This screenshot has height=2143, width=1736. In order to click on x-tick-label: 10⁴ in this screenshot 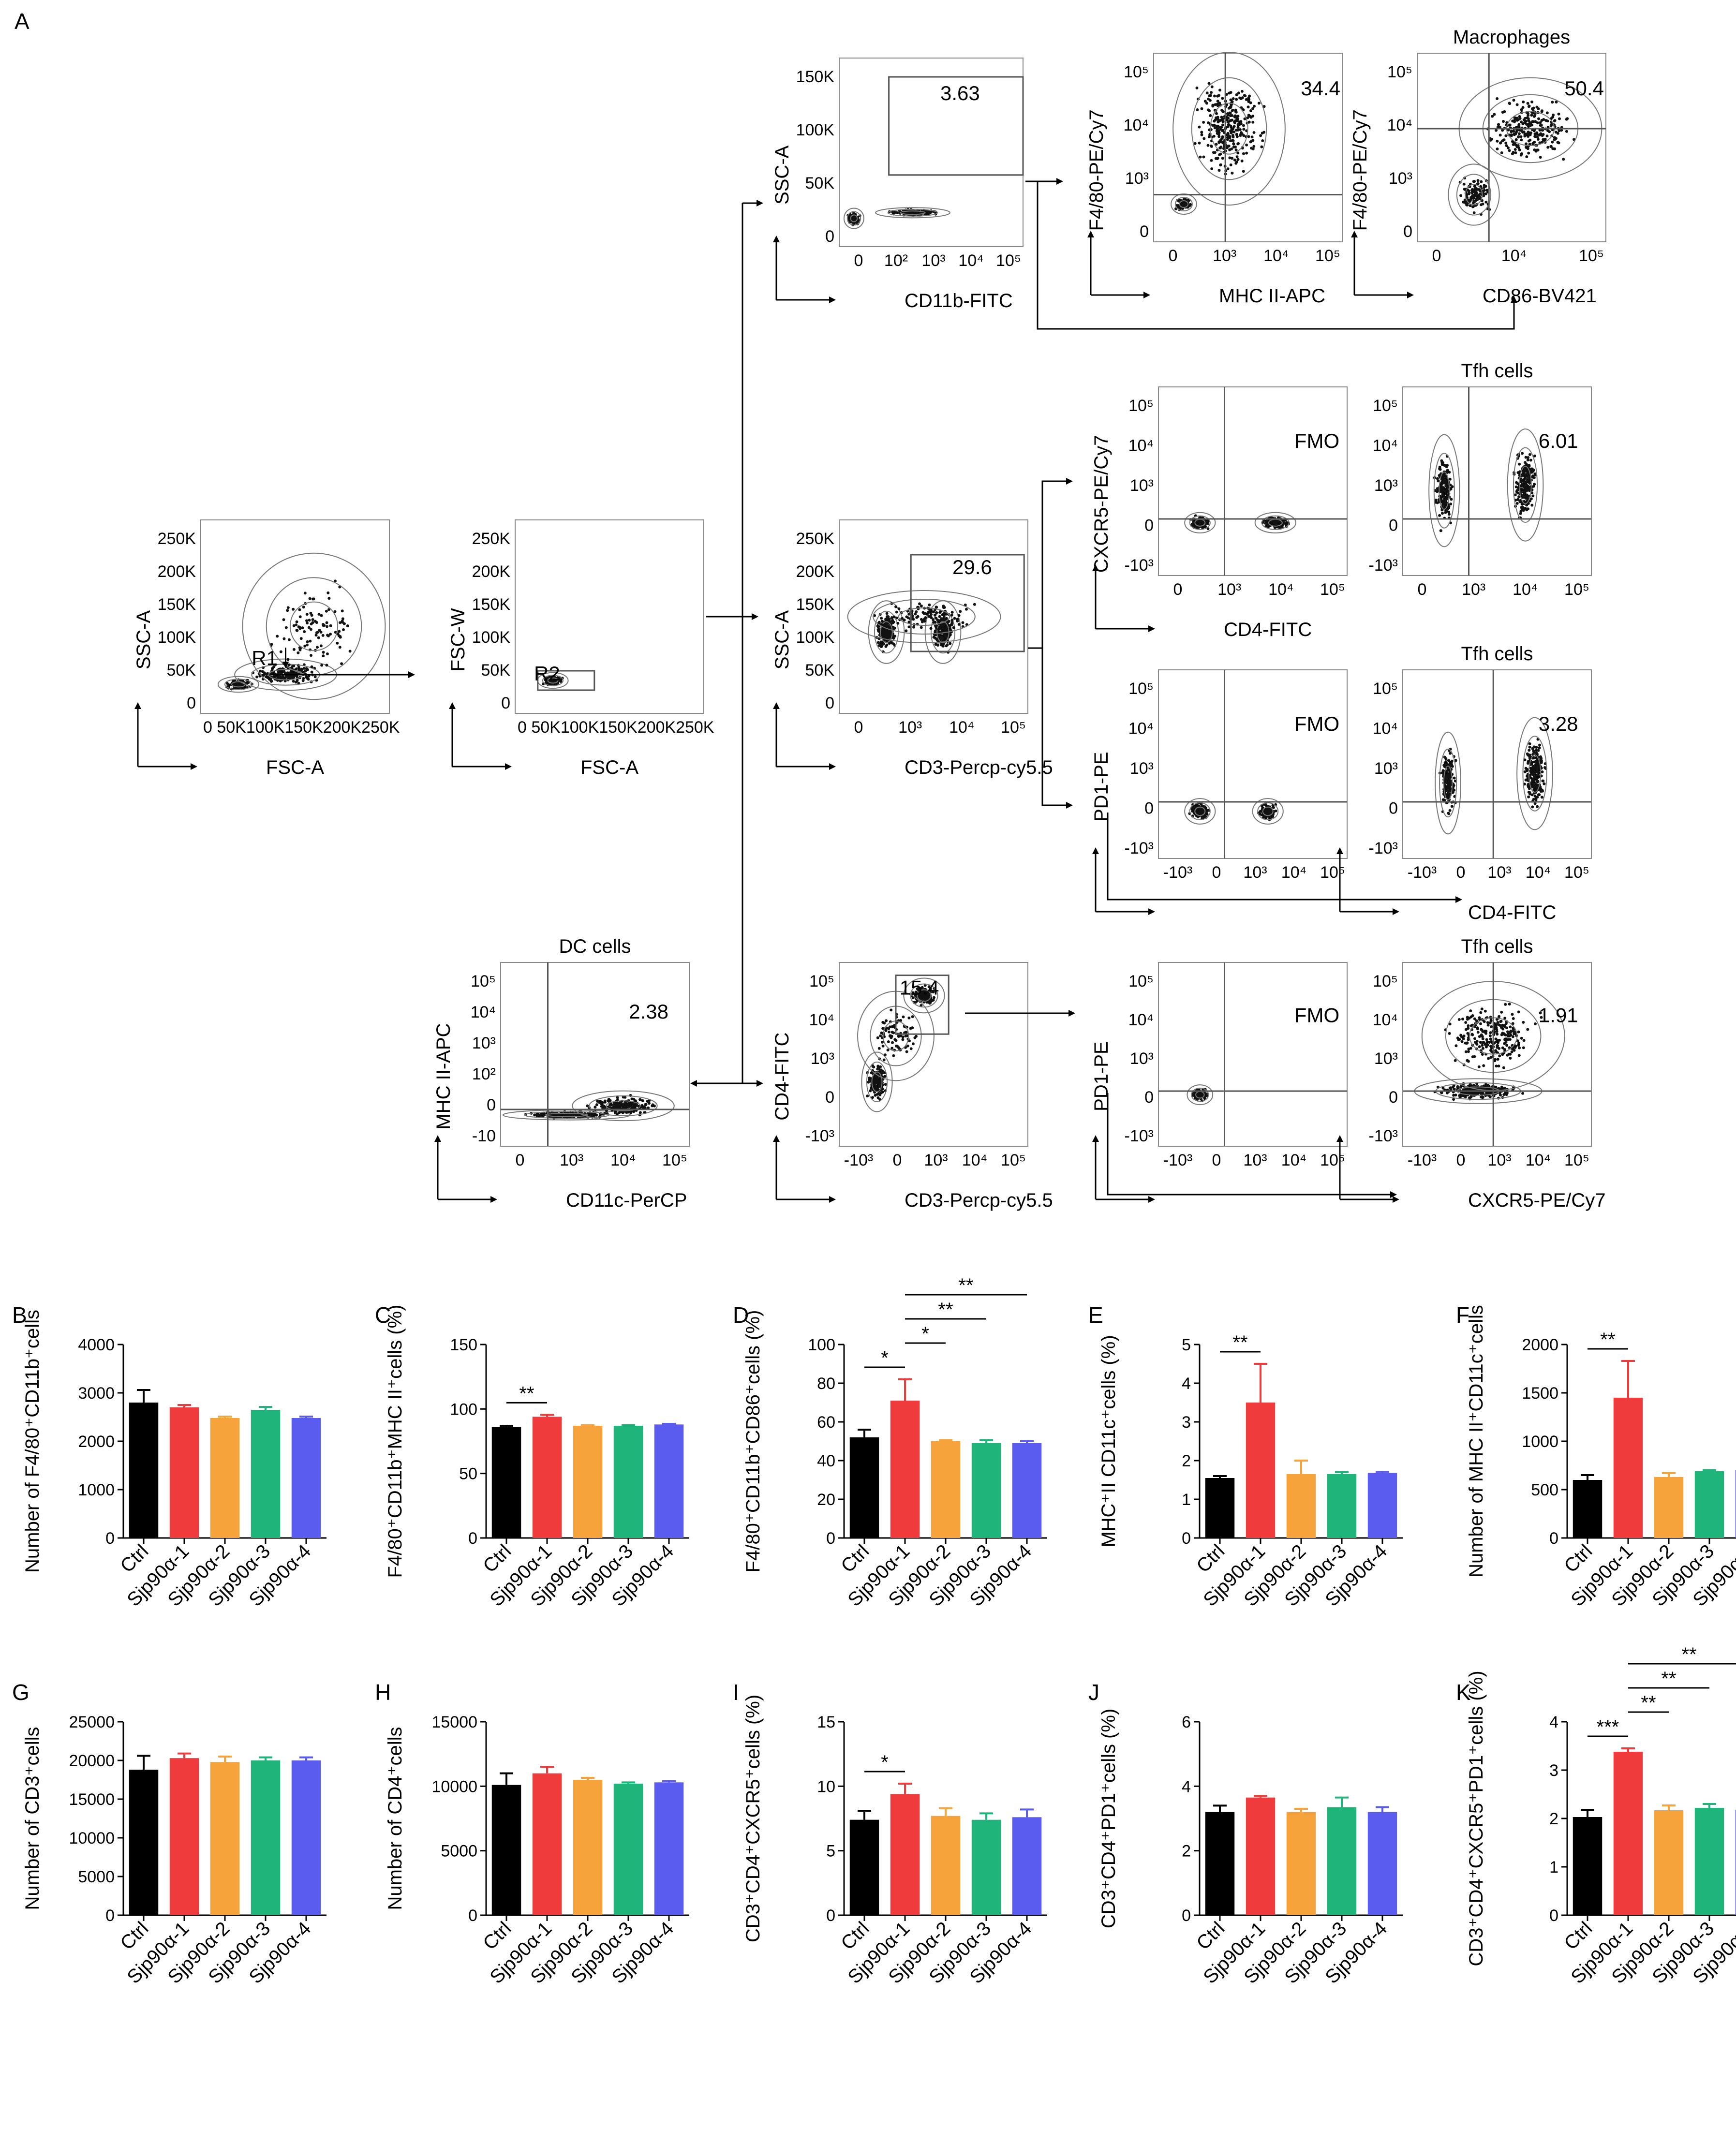, I will do `click(1280, 589)`.